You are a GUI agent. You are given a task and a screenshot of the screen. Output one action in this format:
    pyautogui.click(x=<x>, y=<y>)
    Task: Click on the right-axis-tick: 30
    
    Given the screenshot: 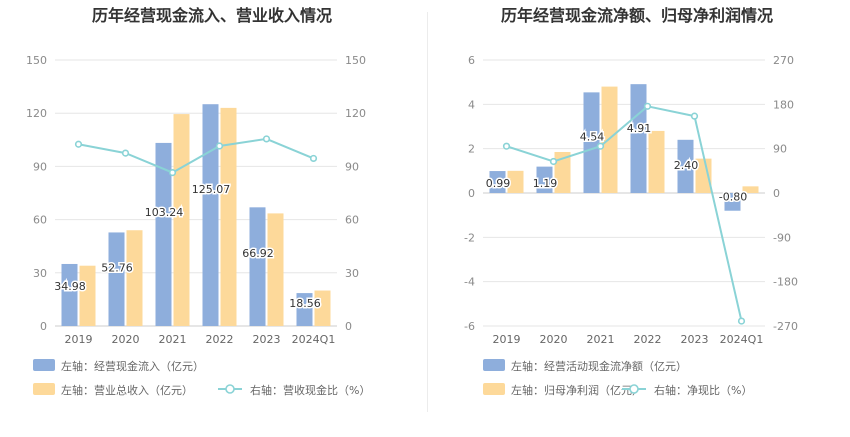 What is the action you would take?
    pyautogui.click(x=352, y=273)
    